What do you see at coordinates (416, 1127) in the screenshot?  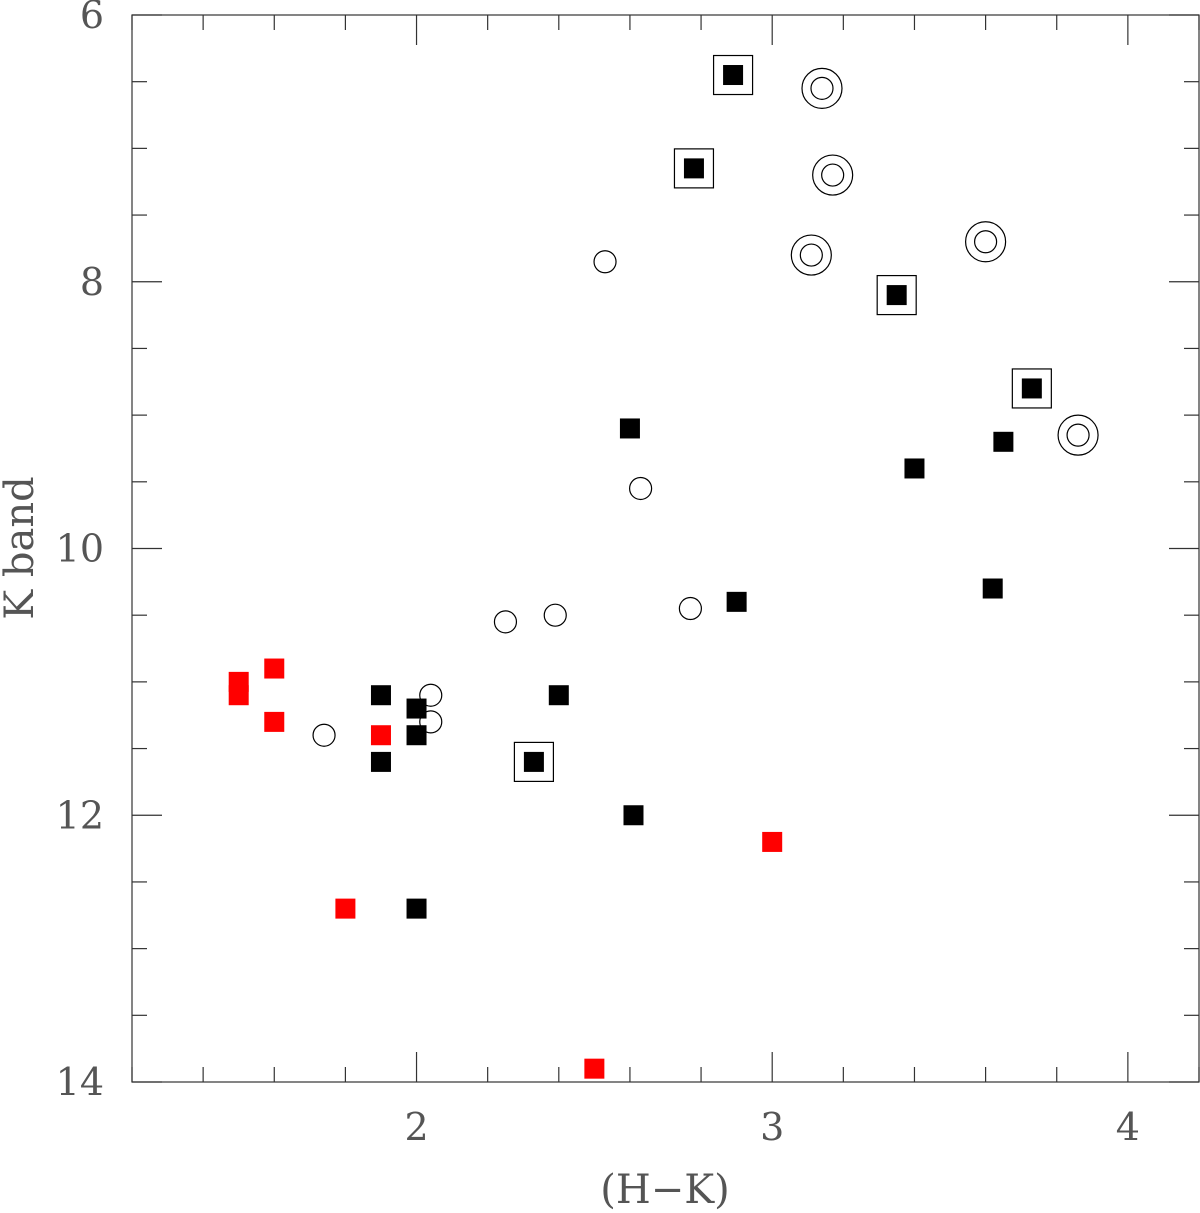 I see `x-tick-label: 2` at bounding box center [416, 1127].